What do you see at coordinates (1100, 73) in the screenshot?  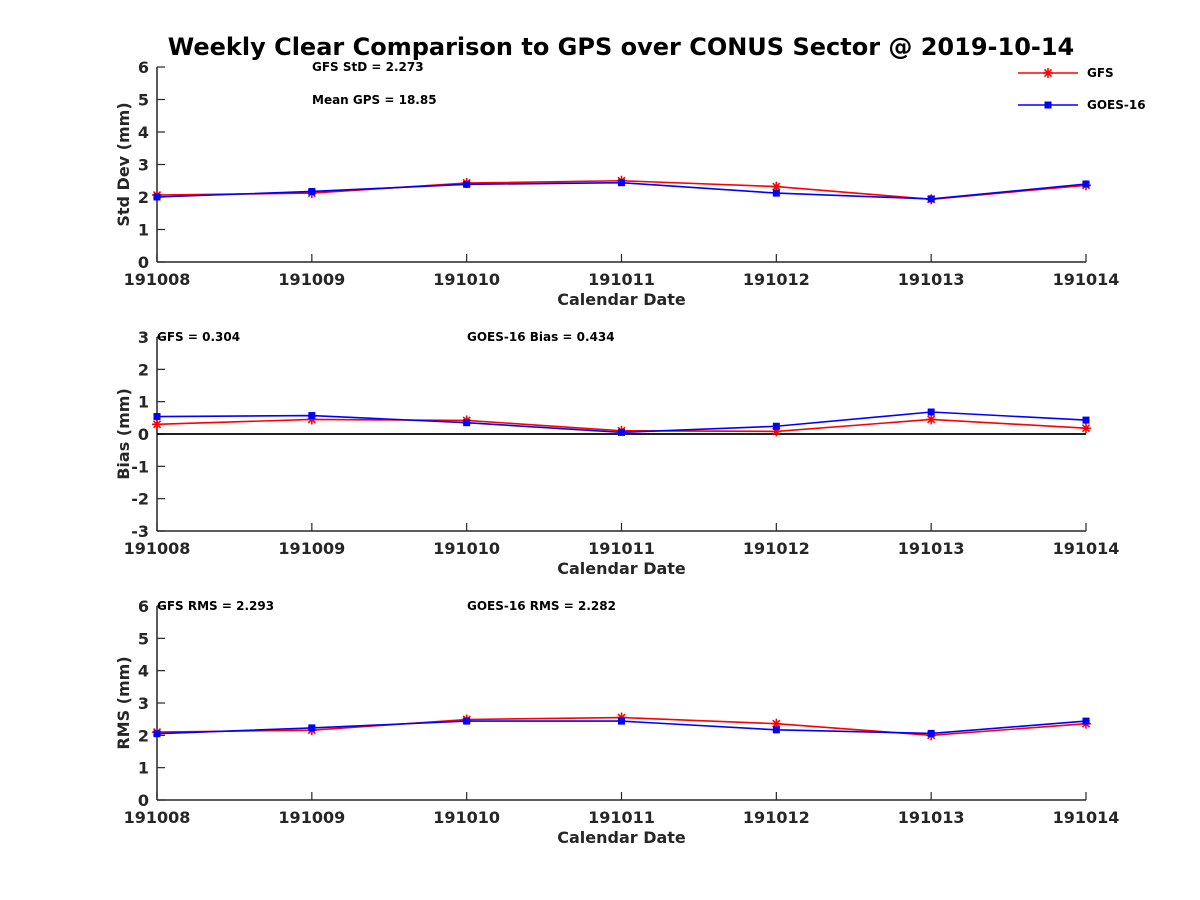 I see `legend-gfs-label: GFS` at bounding box center [1100, 73].